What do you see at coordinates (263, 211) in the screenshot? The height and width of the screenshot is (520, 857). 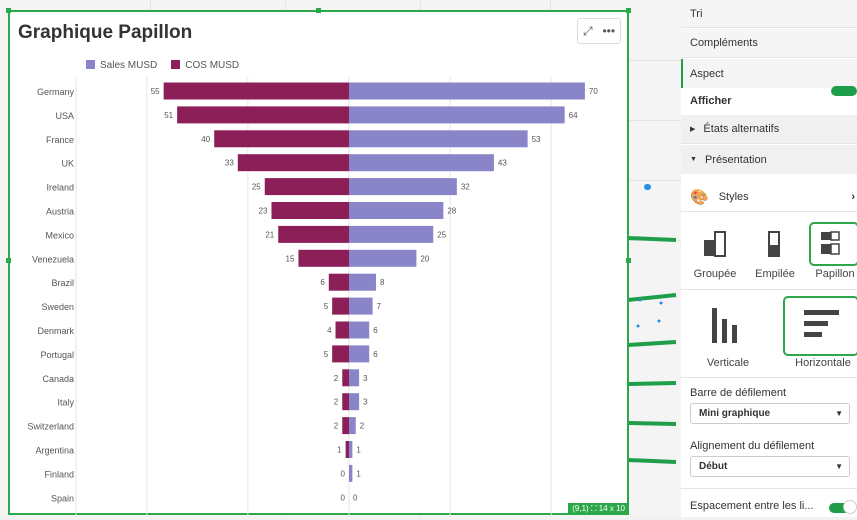 I see `data-label-cos: 23` at bounding box center [263, 211].